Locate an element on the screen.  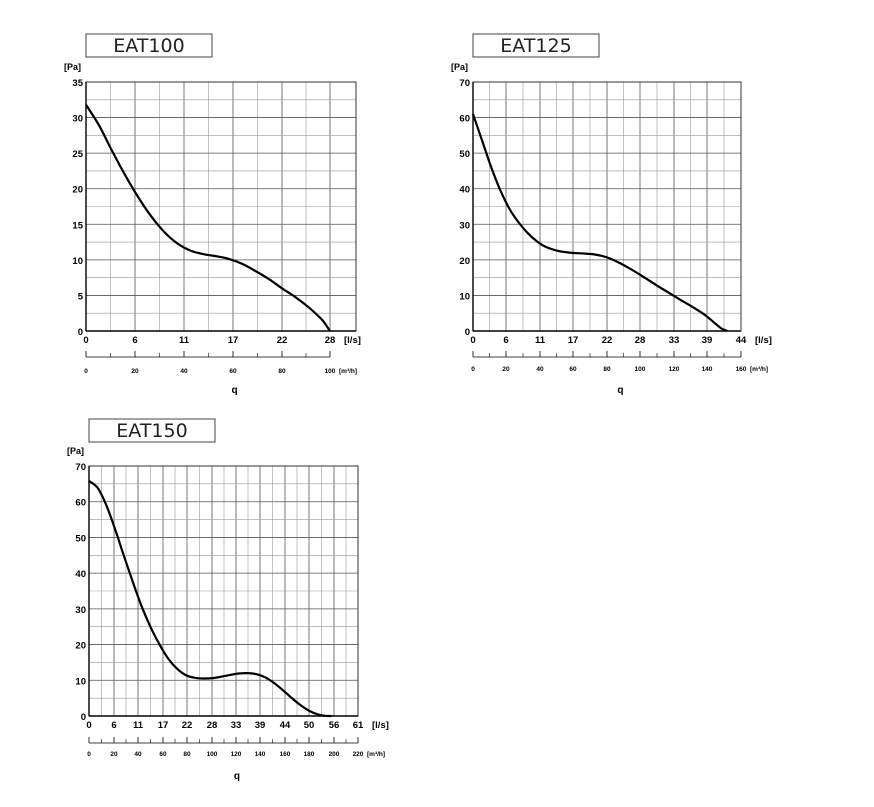
x-tick-label: 50 is located at coordinates (309, 725).